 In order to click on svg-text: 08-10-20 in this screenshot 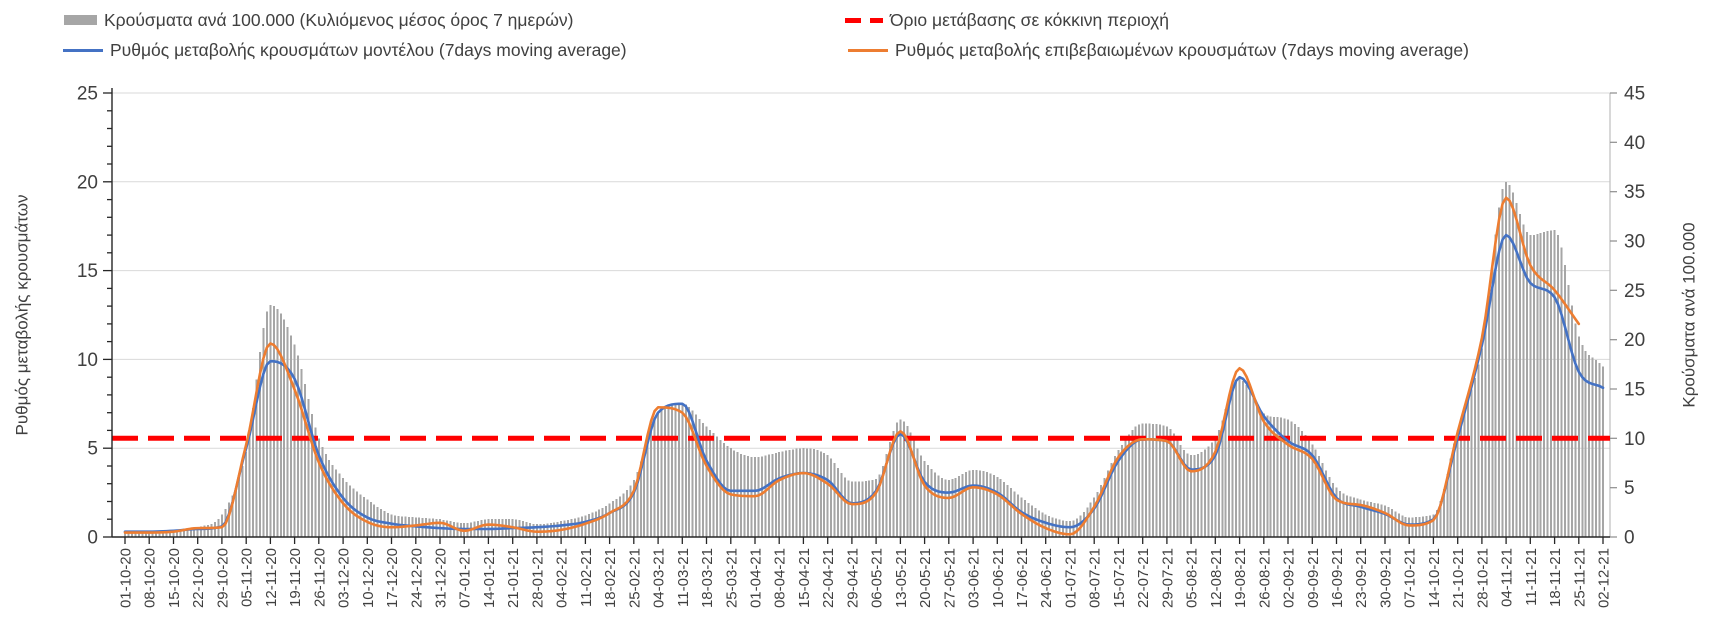, I will do `click(150, 578)`.